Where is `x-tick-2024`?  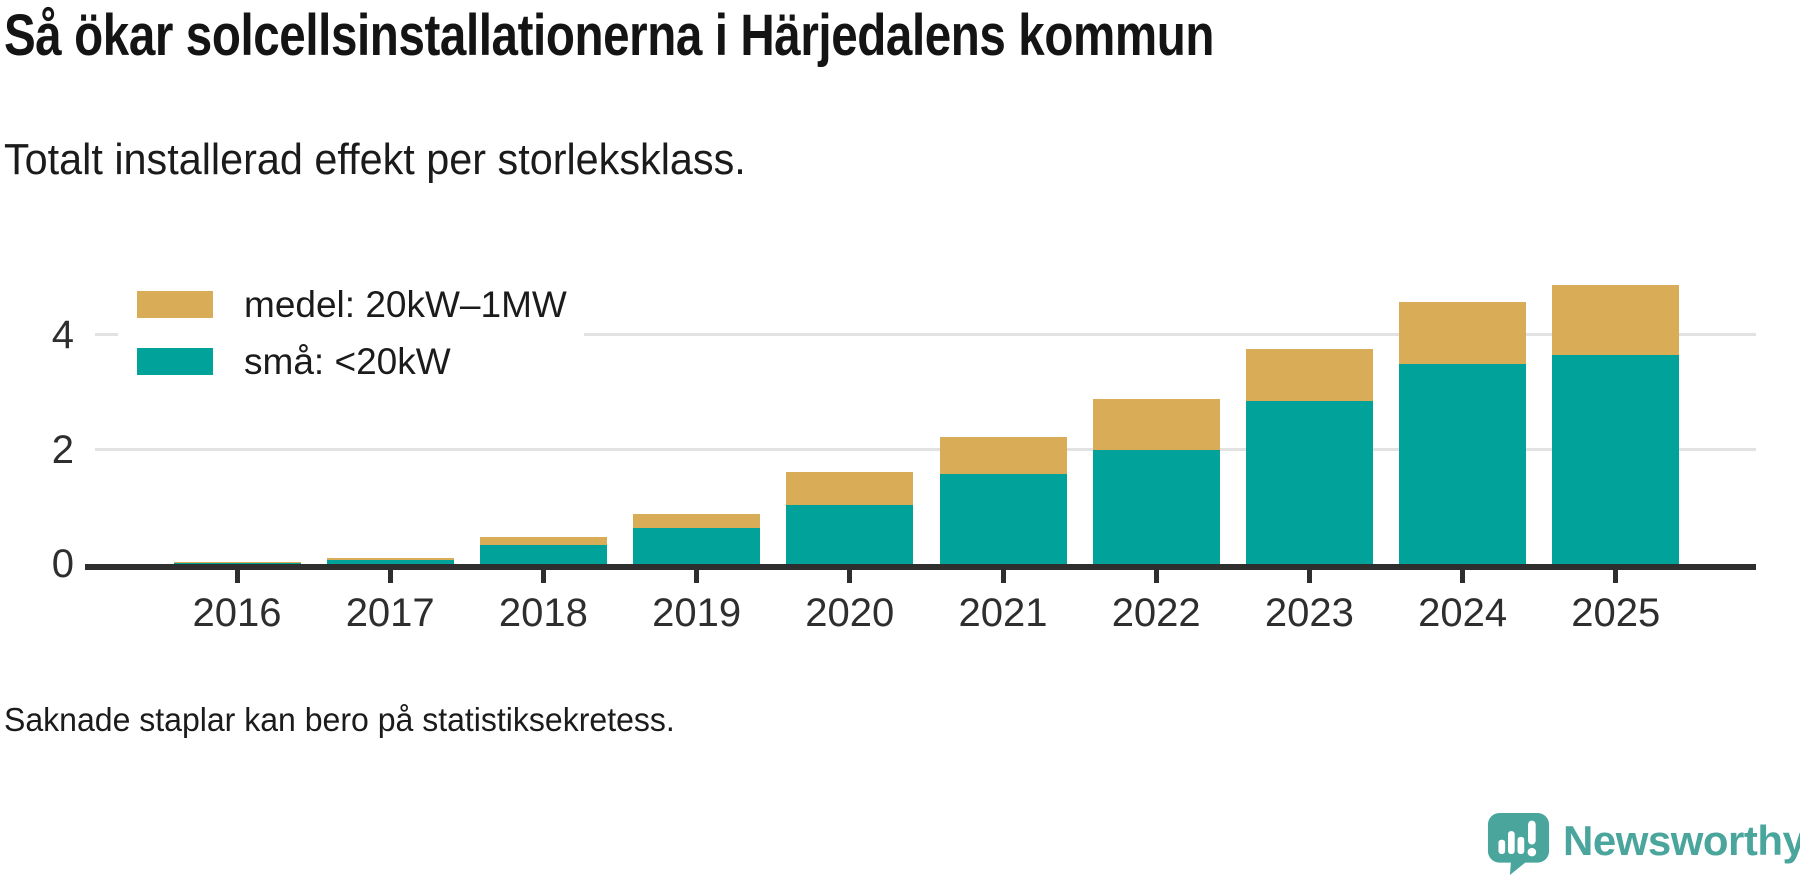 x-tick-2024 is located at coordinates (1463, 574).